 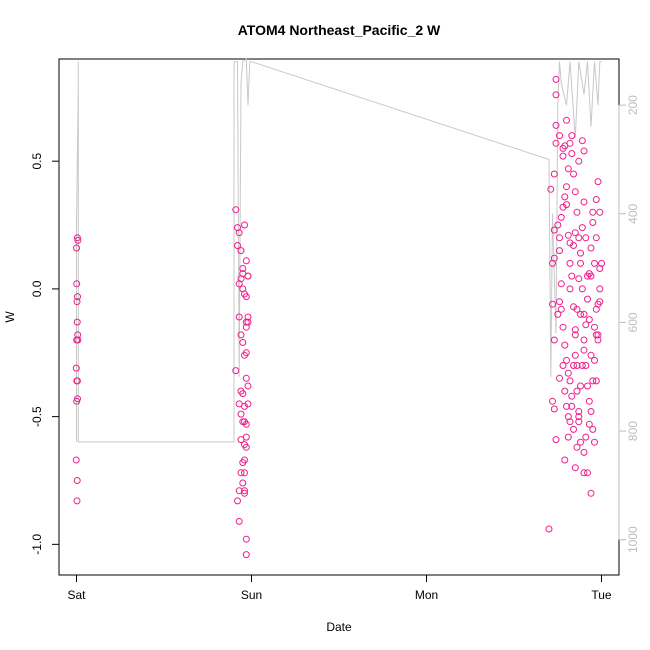 What do you see at coordinates (601, 595) in the screenshot?
I see `x-tick-label: Tue` at bounding box center [601, 595].